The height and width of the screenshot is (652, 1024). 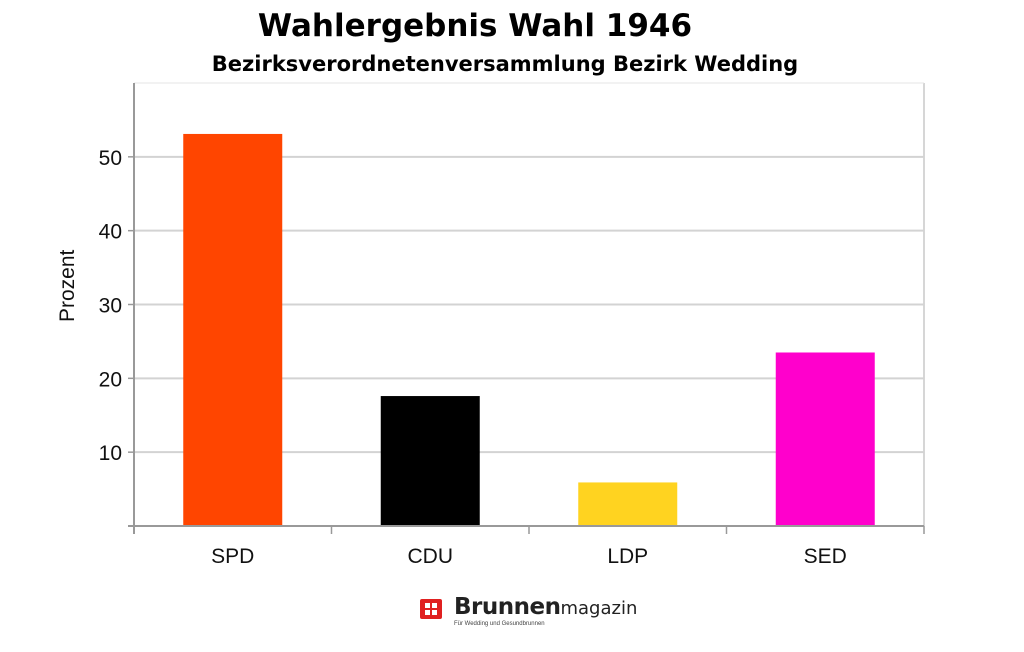 What do you see at coordinates (430, 461) in the screenshot?
I see `bar-cdu` at bounding box center [430, 461].